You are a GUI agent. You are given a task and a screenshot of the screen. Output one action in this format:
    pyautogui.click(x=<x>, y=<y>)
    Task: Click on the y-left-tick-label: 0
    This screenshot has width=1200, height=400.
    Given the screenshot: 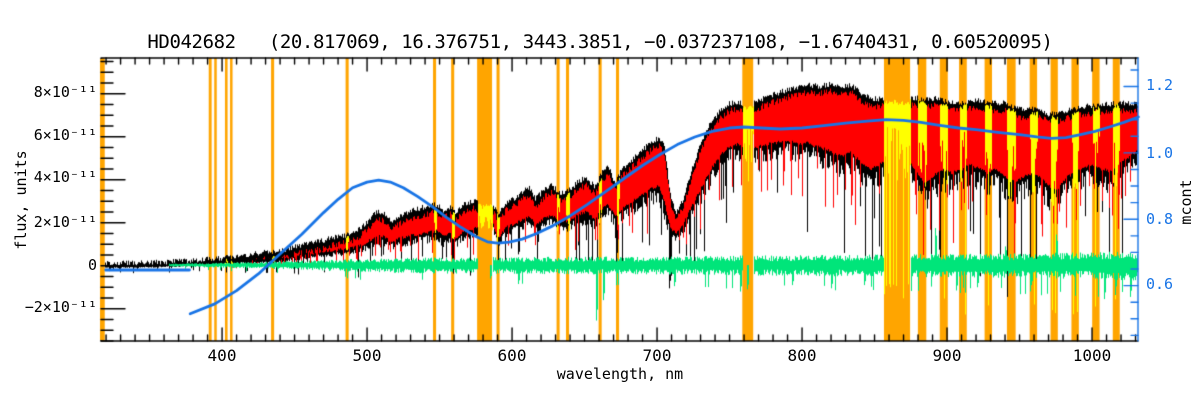 What is the action you would take?
    pyautogui.click(x=92, y=265)
    